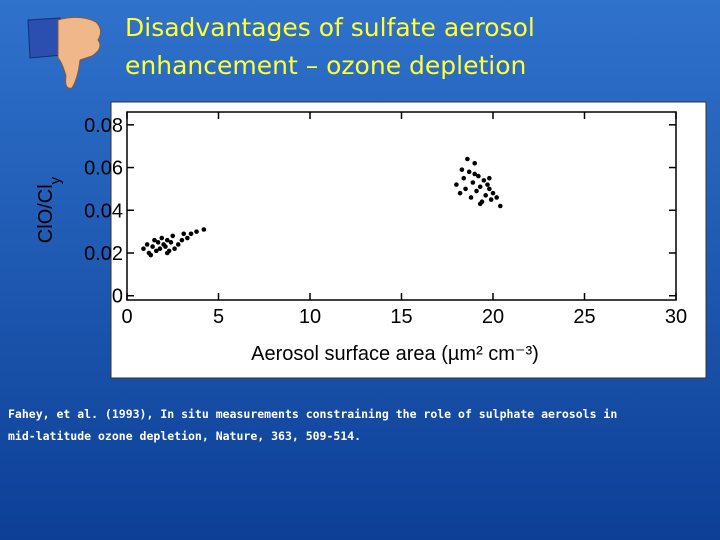 This screenshot has height=540, width=720. Describe the element at coordinates (330, 27) in the screenshot. I see `slide-title: Disadvantages of sulfate aerosol` at that location.